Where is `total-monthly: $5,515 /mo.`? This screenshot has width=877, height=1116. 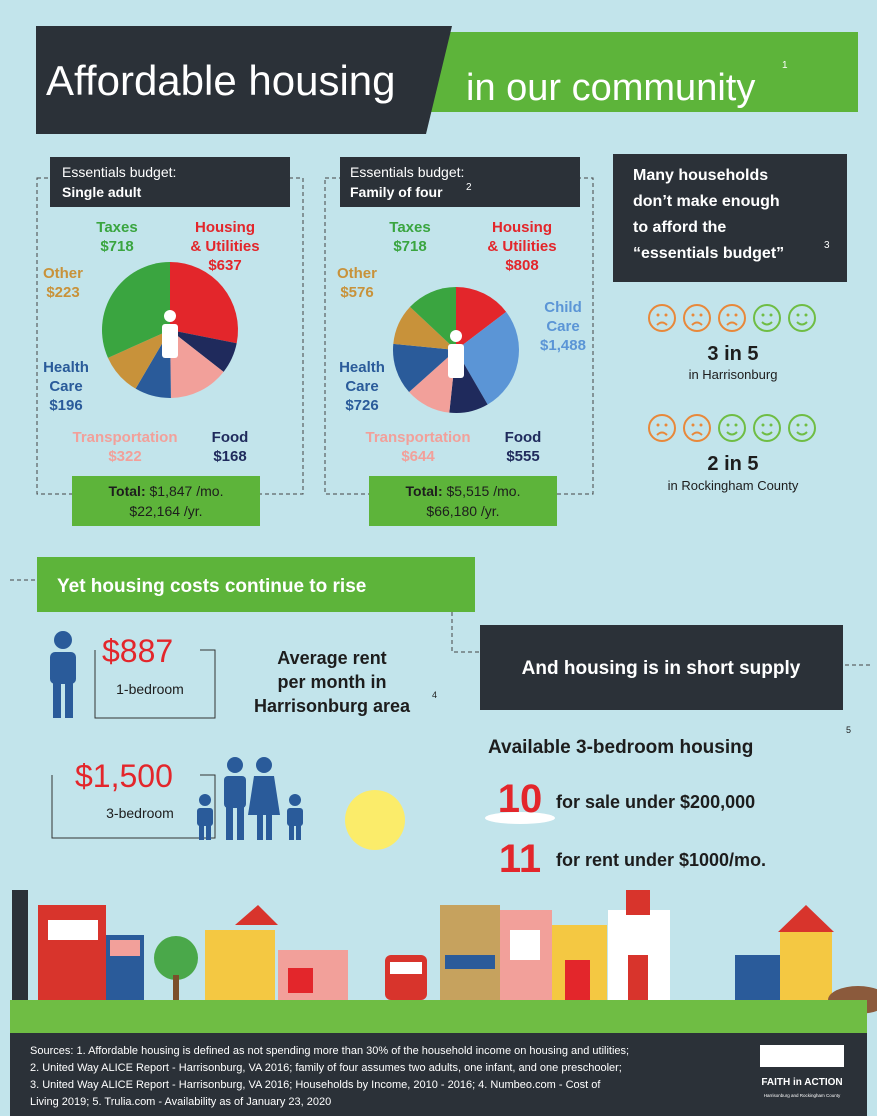
total-monthly: $5,515 /mo. is located at coordinates (484, 491).